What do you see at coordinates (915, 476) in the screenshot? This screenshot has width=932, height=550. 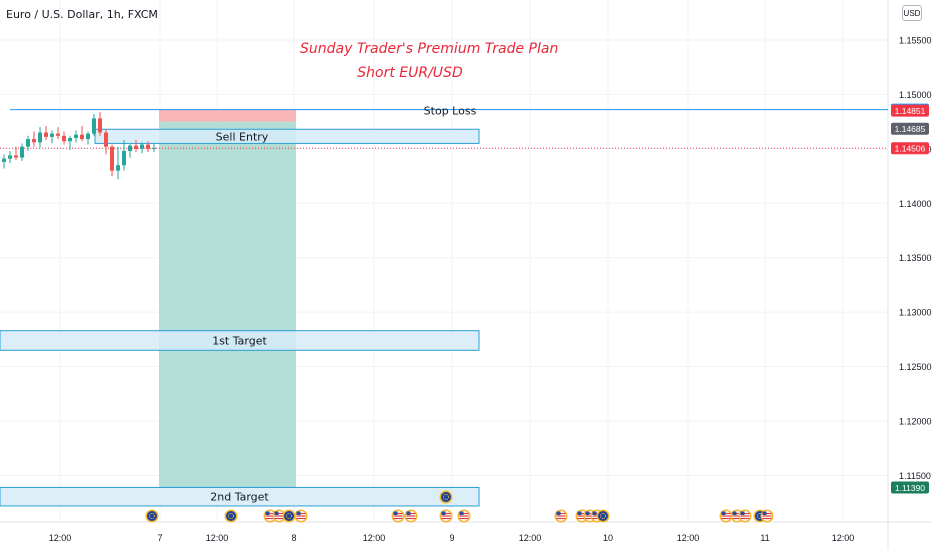 I see `y-tick-label: 1.11500` at bounding box center [915, 476].